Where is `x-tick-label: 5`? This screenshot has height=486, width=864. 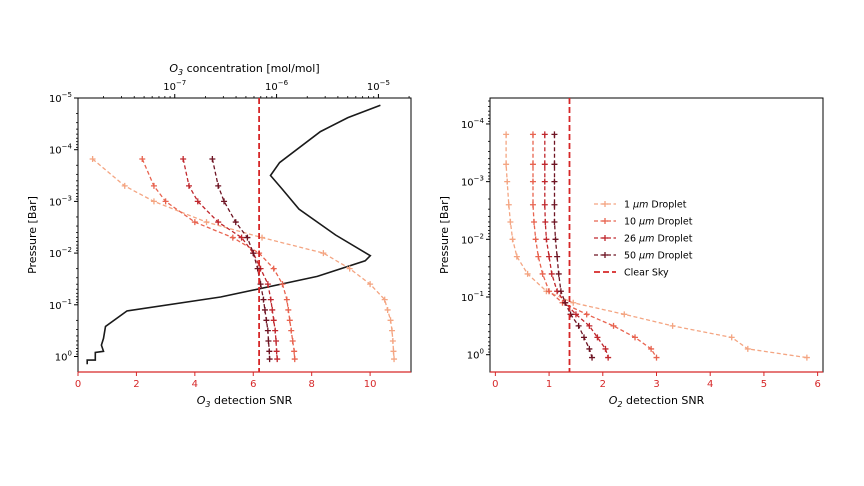
x-tick-label: 5 is located at coordinates (764, 384).